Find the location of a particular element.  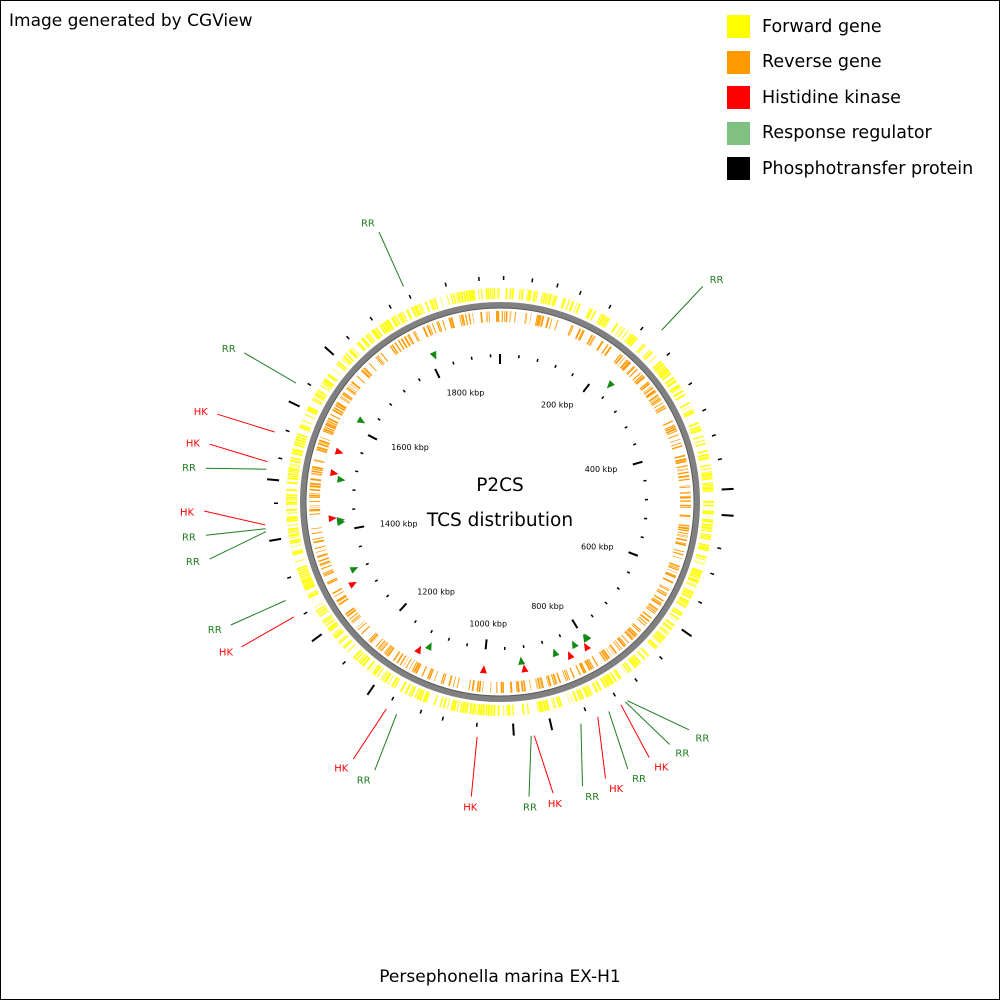

hk-marker is located at coordinates (334, 473).